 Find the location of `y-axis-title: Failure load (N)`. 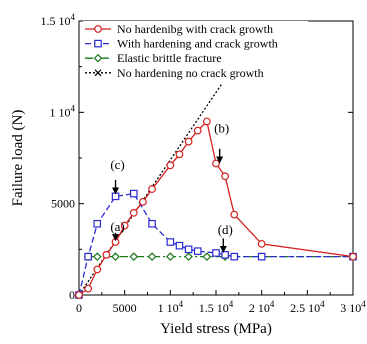

y-axis-title: Failure load (N) is located at coordinates (18, 158).